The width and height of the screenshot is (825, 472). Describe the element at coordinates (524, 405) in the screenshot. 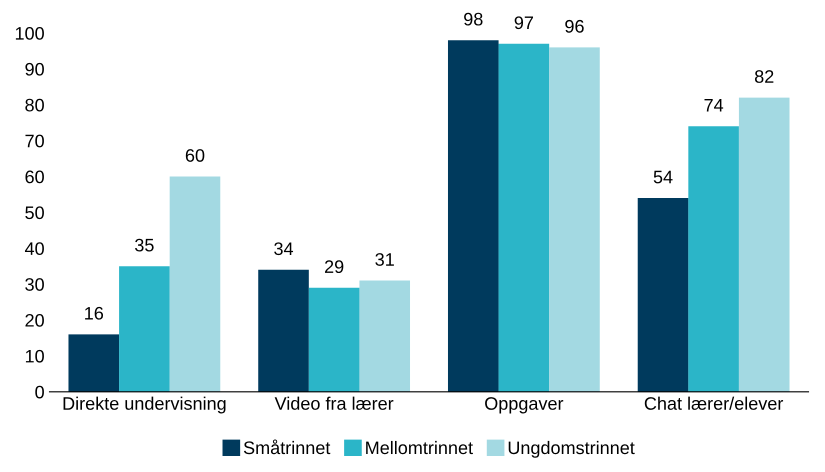

I see `x-tick-label: Oppgaver` at that location.